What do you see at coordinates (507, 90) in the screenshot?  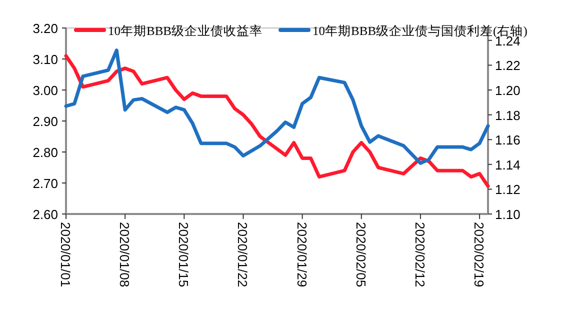 I see `y2-tick-label: 1.20` at bounding box center [507, 90].